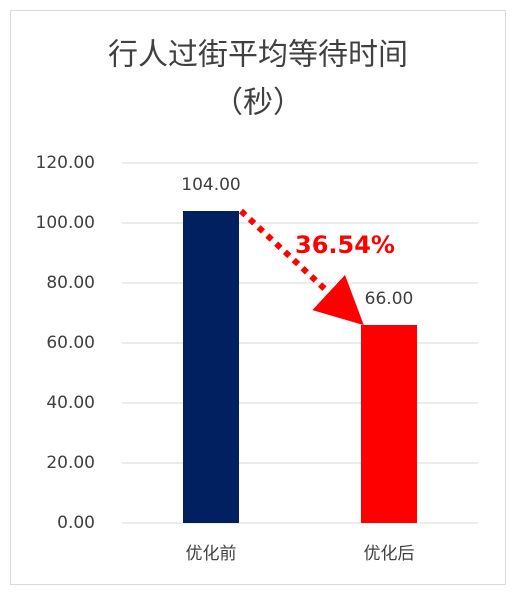  I want to click on y-tick-label: 80.00, so click(70, 283).